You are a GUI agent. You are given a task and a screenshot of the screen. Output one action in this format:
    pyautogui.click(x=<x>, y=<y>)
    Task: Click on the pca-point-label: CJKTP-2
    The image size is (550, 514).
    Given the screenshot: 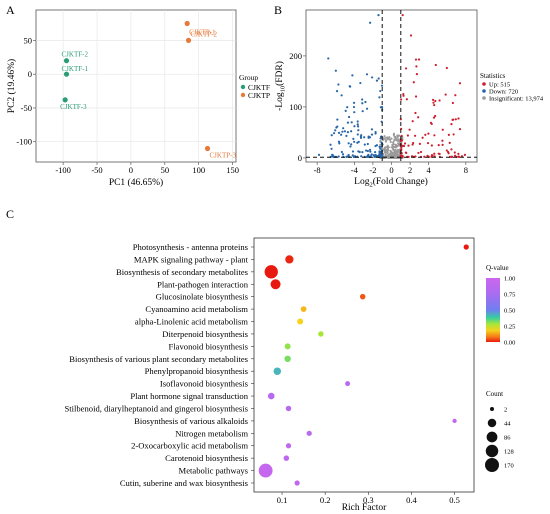 What is the action you would take?
    pyautogui.click(x=204, y=34)
    